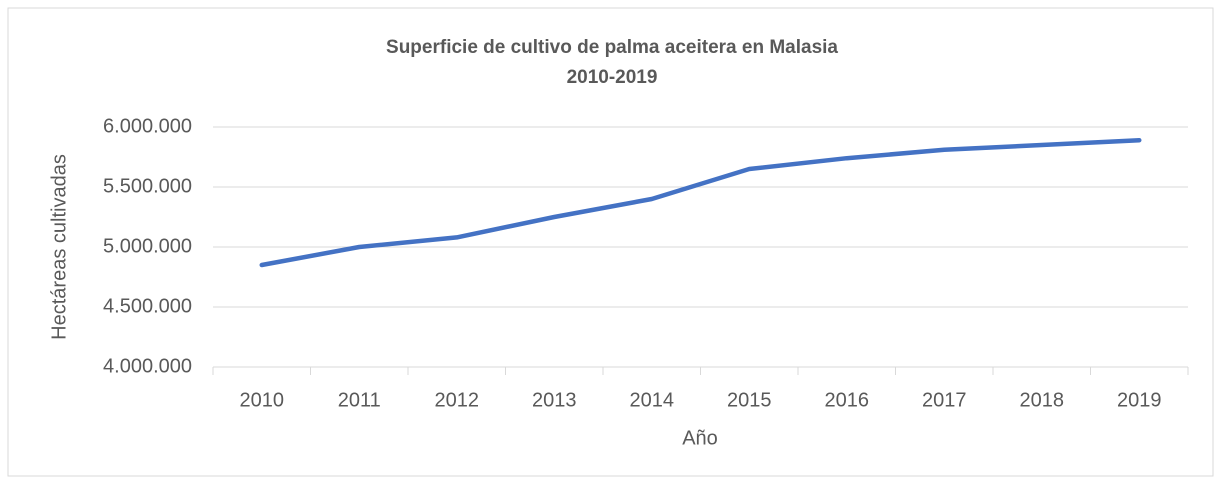 Image resolution: width=1221 pixels, height=483 pixels. Describe the element at coordinates (749, 400) in the screenshot. I see `x-tick-label: 2015` at that location.